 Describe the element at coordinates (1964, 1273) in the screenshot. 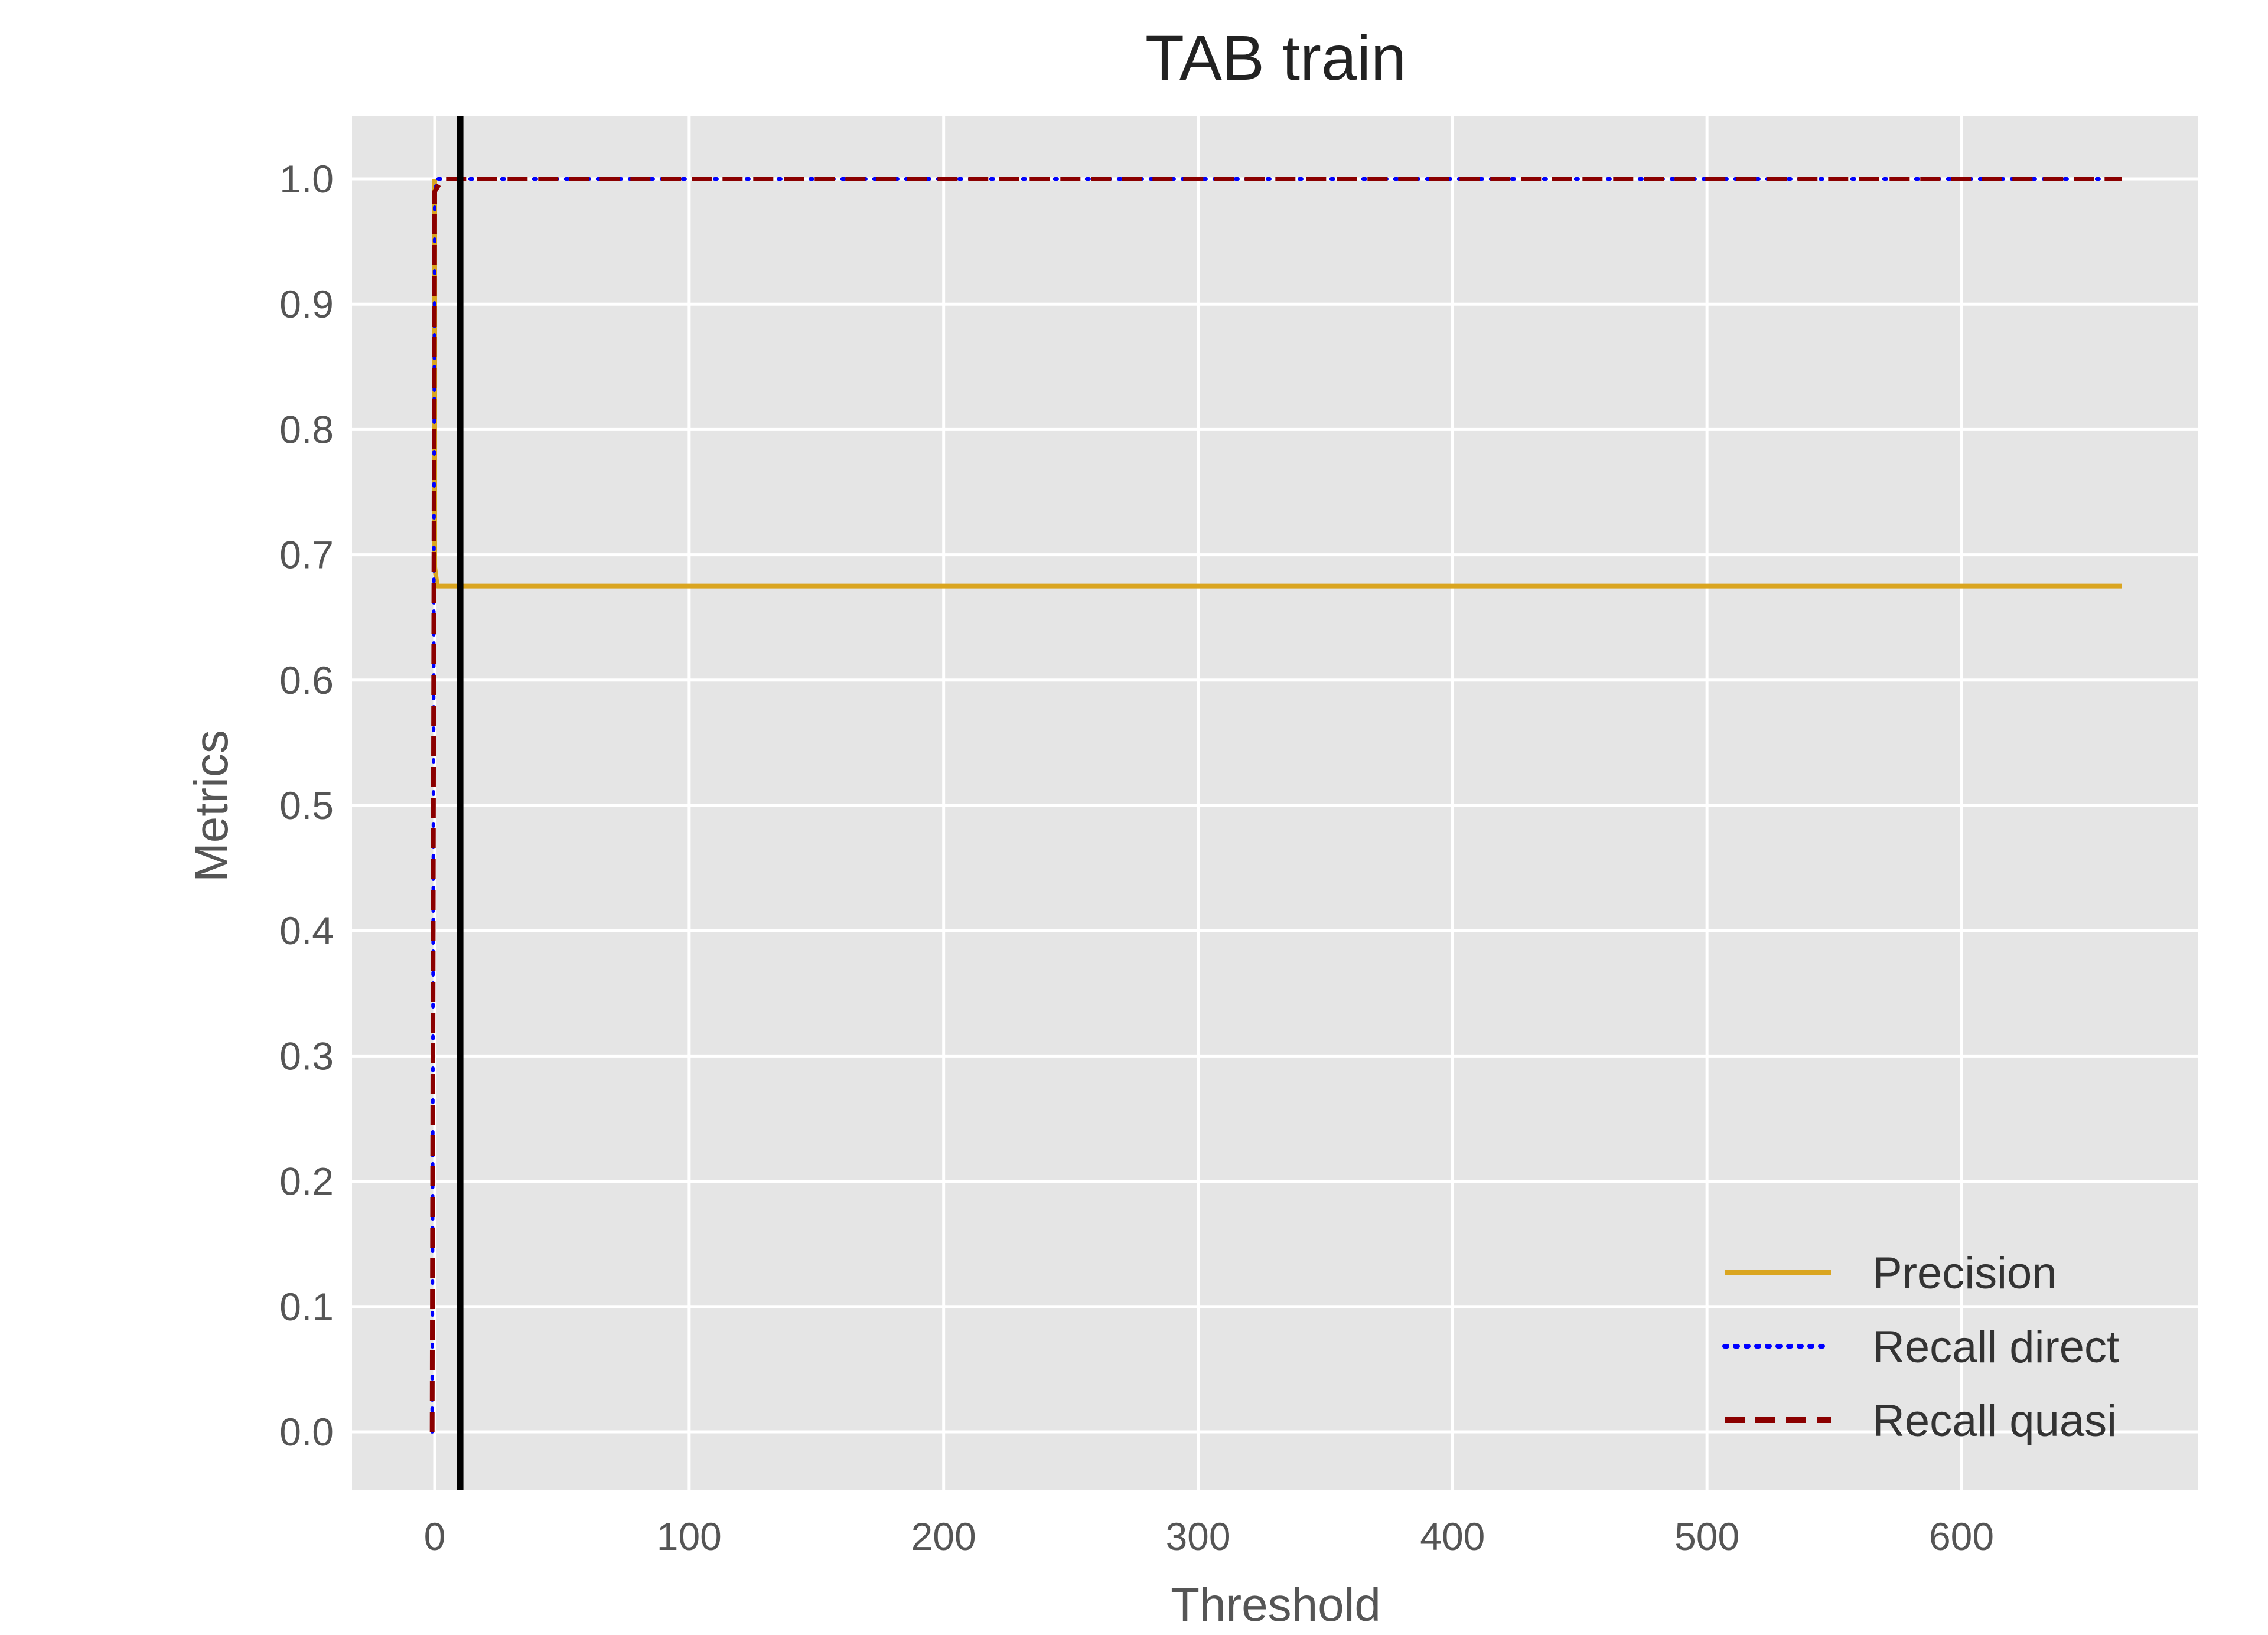

I see `legend-label: Precision` at that location.